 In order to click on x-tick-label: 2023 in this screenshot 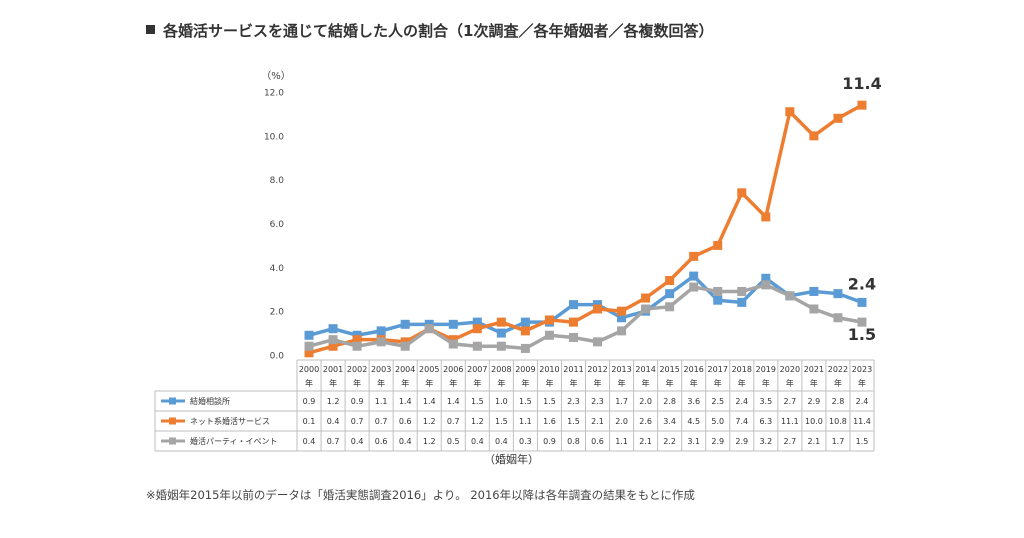, I will do `click(862, 369)`.